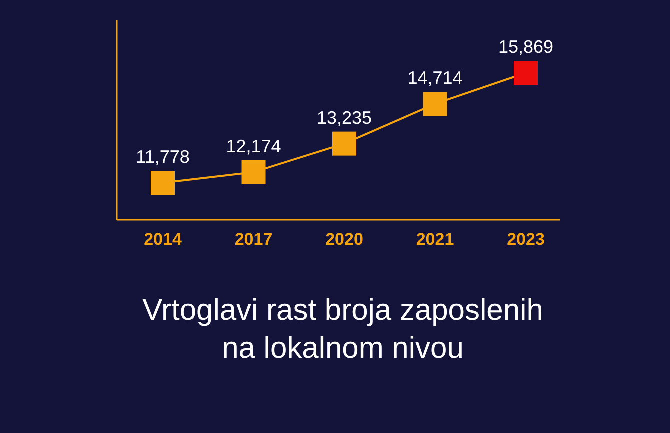  I want to click on data-label: 12,174, so click(254, 146).